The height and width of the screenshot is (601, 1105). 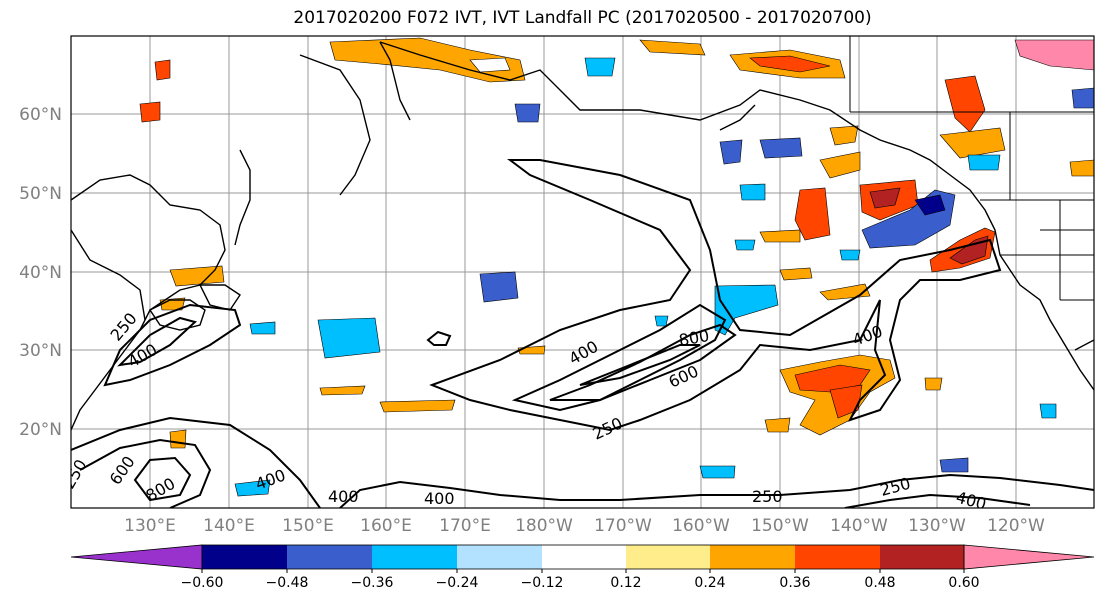 I want to click on latitude-labels: 60°N 50°N 40°N 30°N 20°N, so click(x=40, y=272).